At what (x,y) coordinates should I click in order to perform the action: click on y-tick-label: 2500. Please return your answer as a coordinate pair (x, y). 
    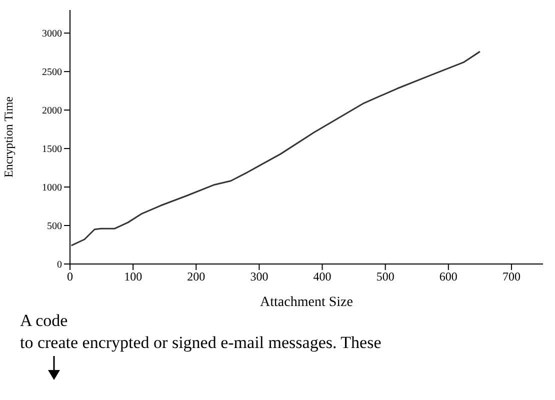
    Looking at the image, I should click on (52, 72).